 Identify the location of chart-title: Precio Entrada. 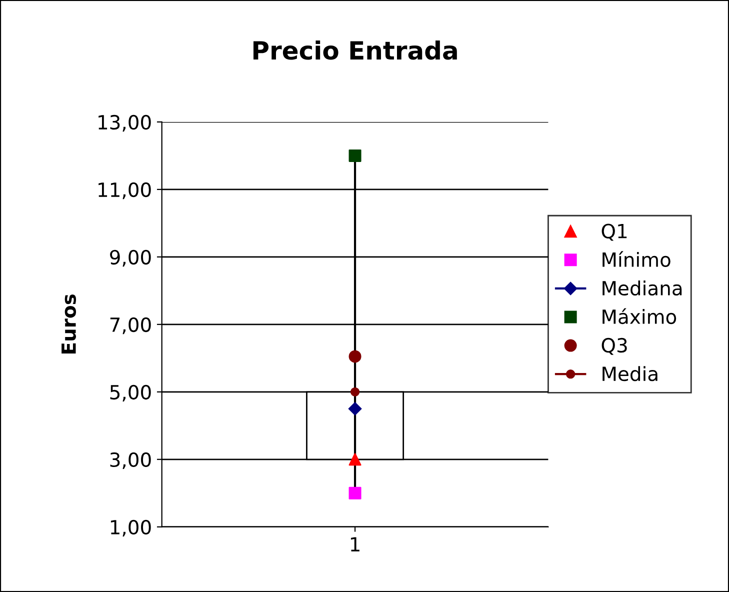
(355, 50).